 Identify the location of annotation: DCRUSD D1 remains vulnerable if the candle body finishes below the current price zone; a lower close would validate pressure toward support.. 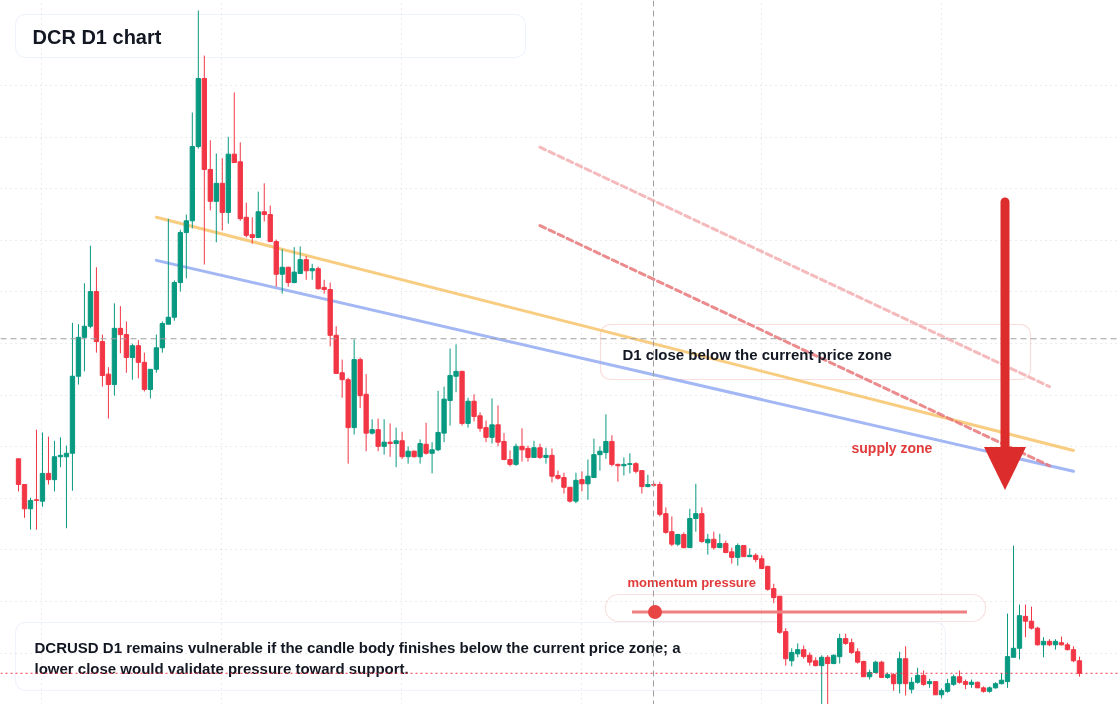
(358, 658).